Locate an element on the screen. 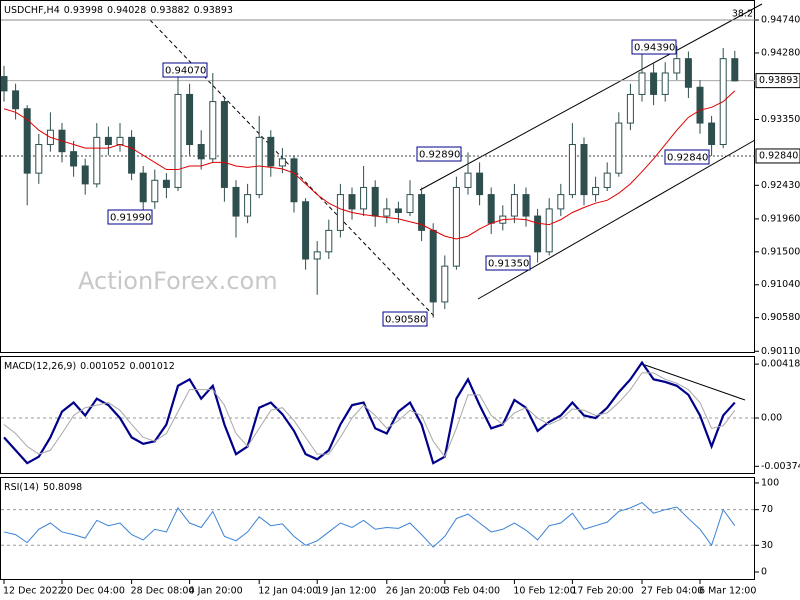 The image size is (800, 600). annotation-label: 0.92890 is located at coordinates (439, 155).